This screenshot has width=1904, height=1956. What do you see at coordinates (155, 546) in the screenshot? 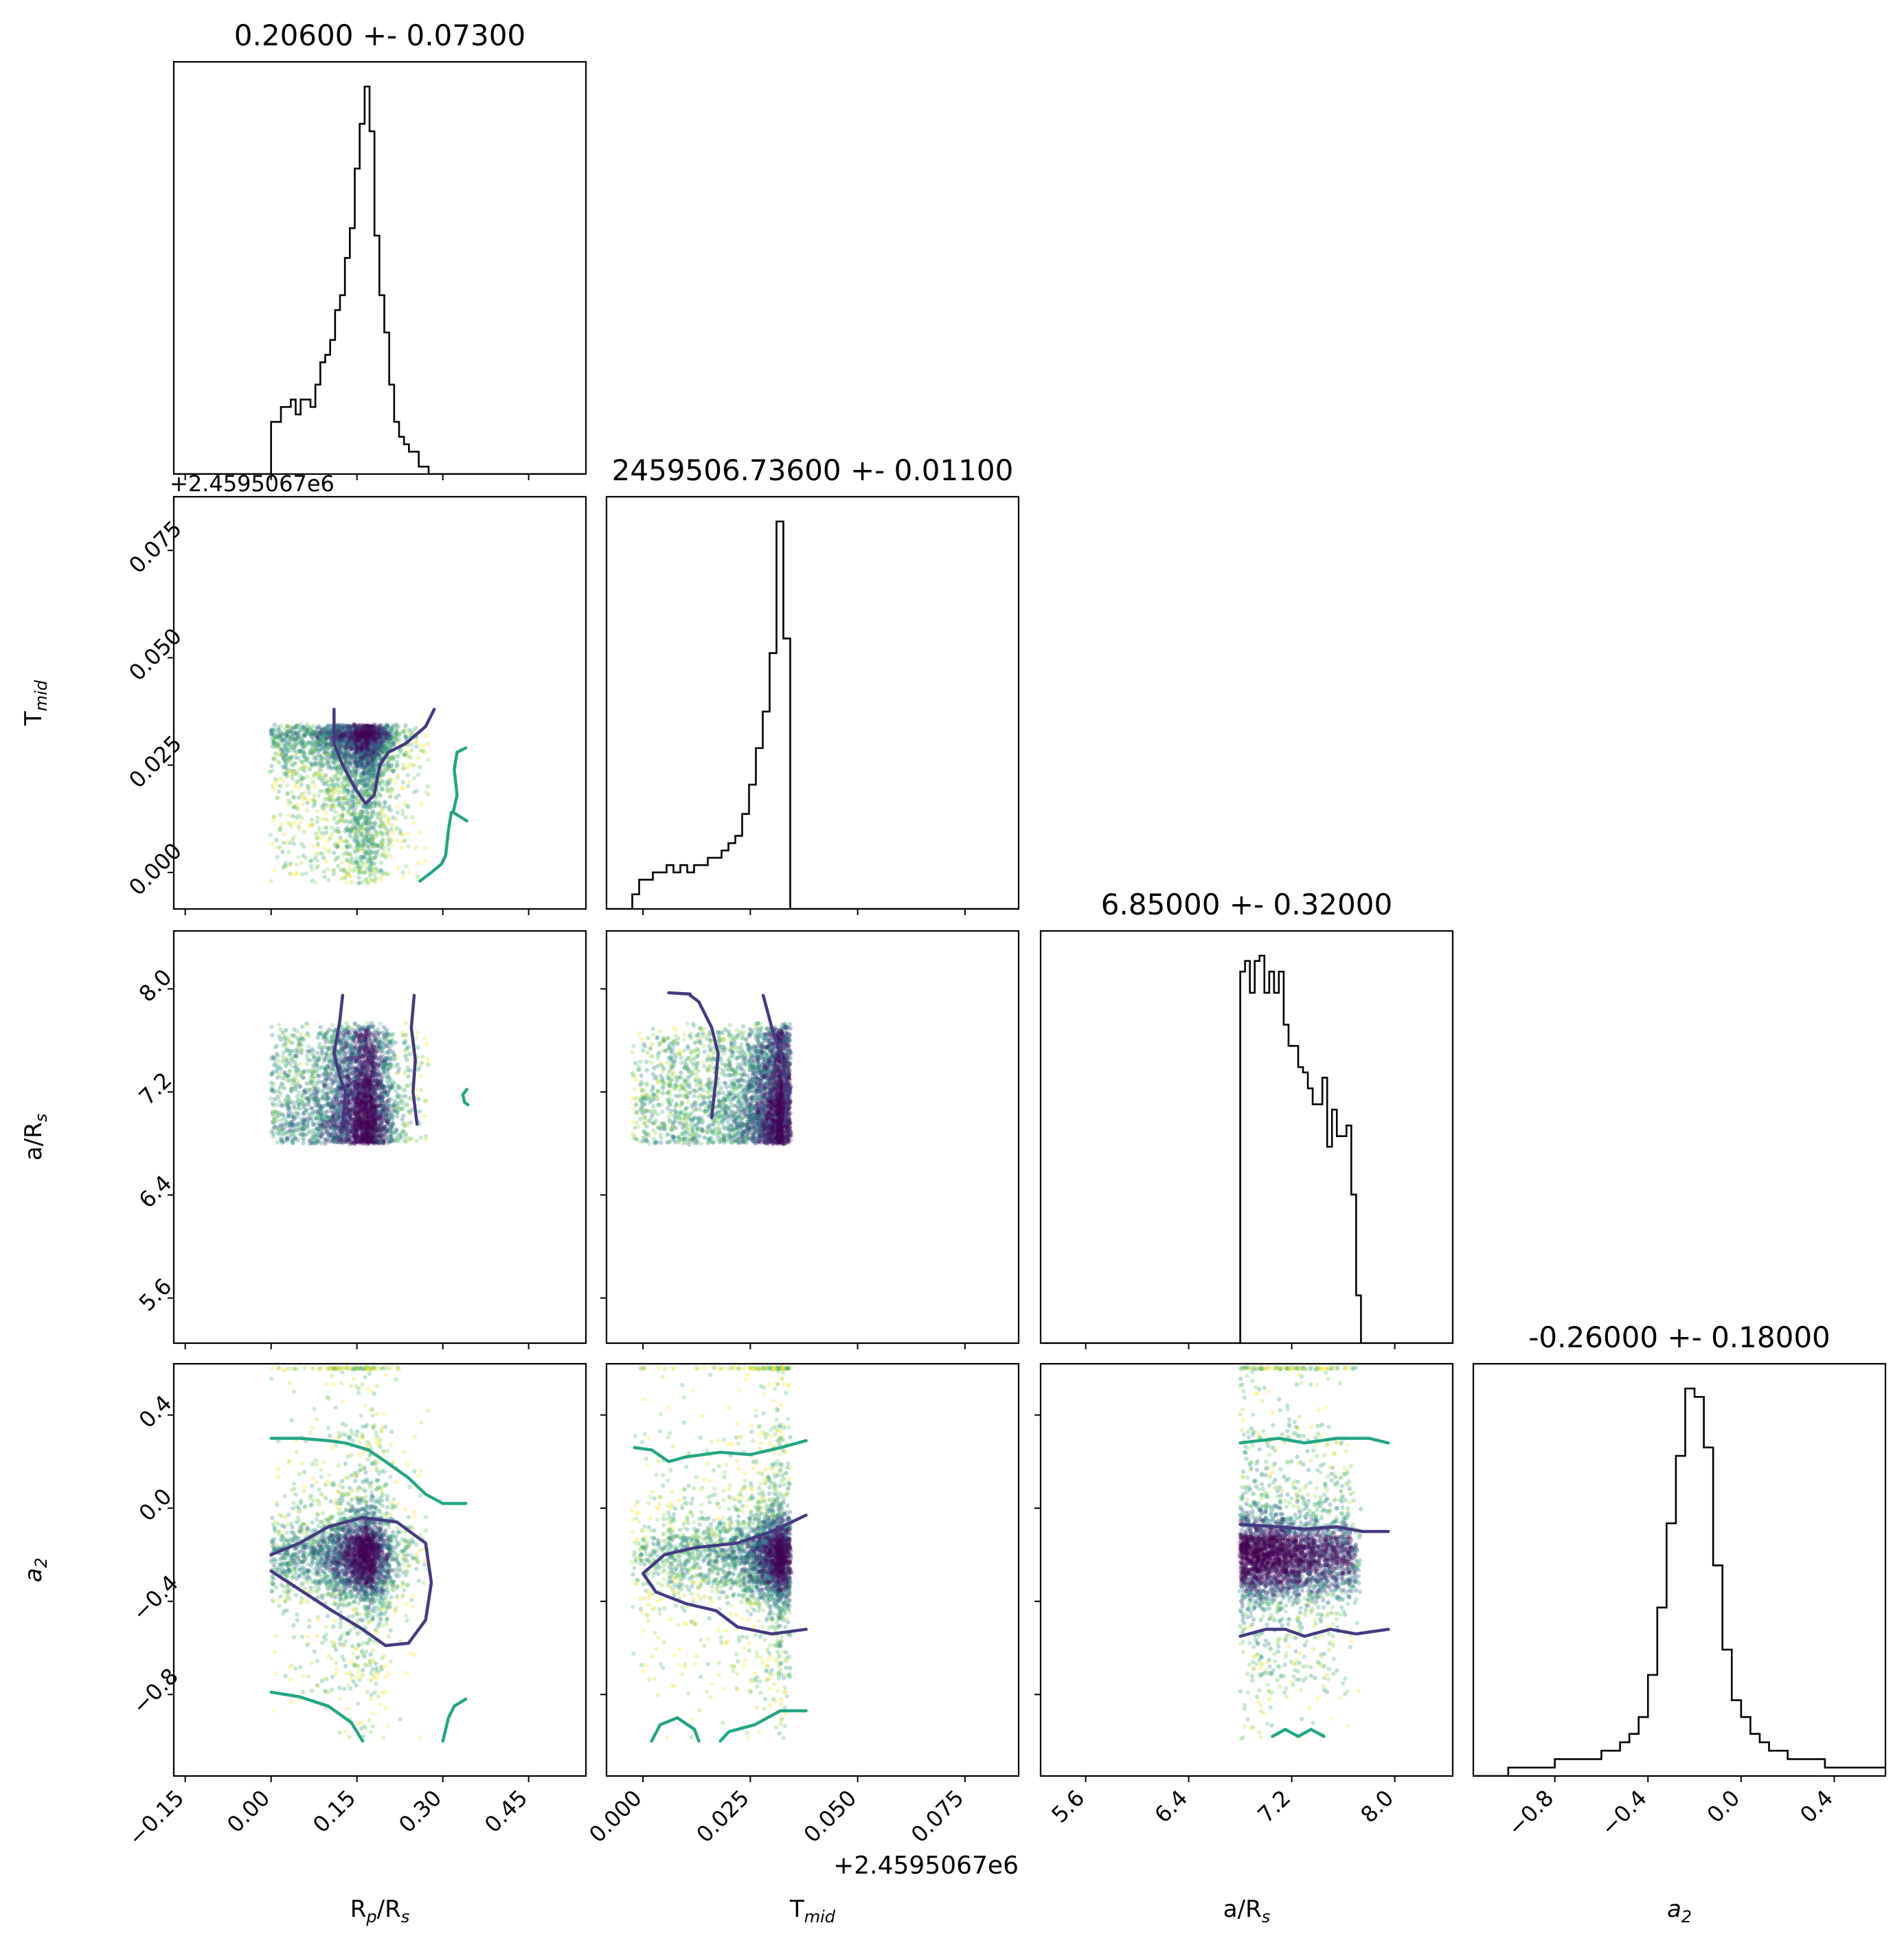
I see `y-tick-label: 0.075` at bounding box center [155, 546].